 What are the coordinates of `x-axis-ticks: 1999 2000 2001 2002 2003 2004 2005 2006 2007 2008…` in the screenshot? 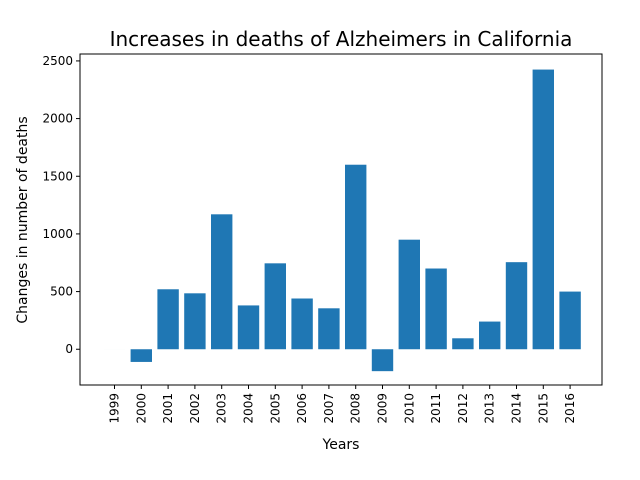 It's located at (342, 404).